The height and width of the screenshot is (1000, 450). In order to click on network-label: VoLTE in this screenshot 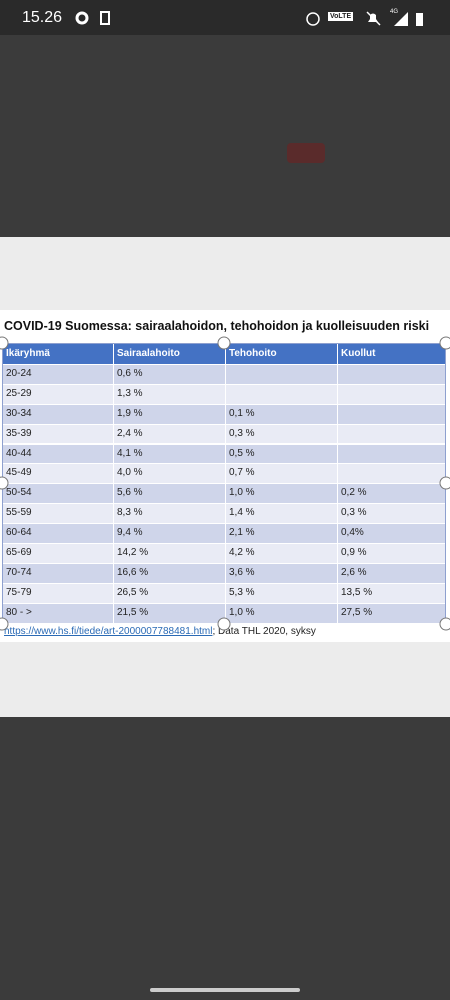, I will do `click(341, 16)`.